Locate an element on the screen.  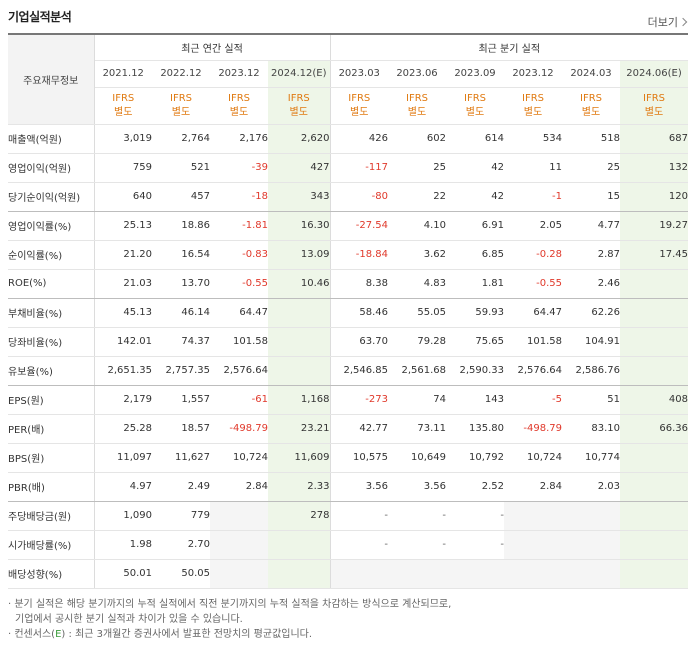
value-cell: 1.81 is located at coordinates (475, 284).